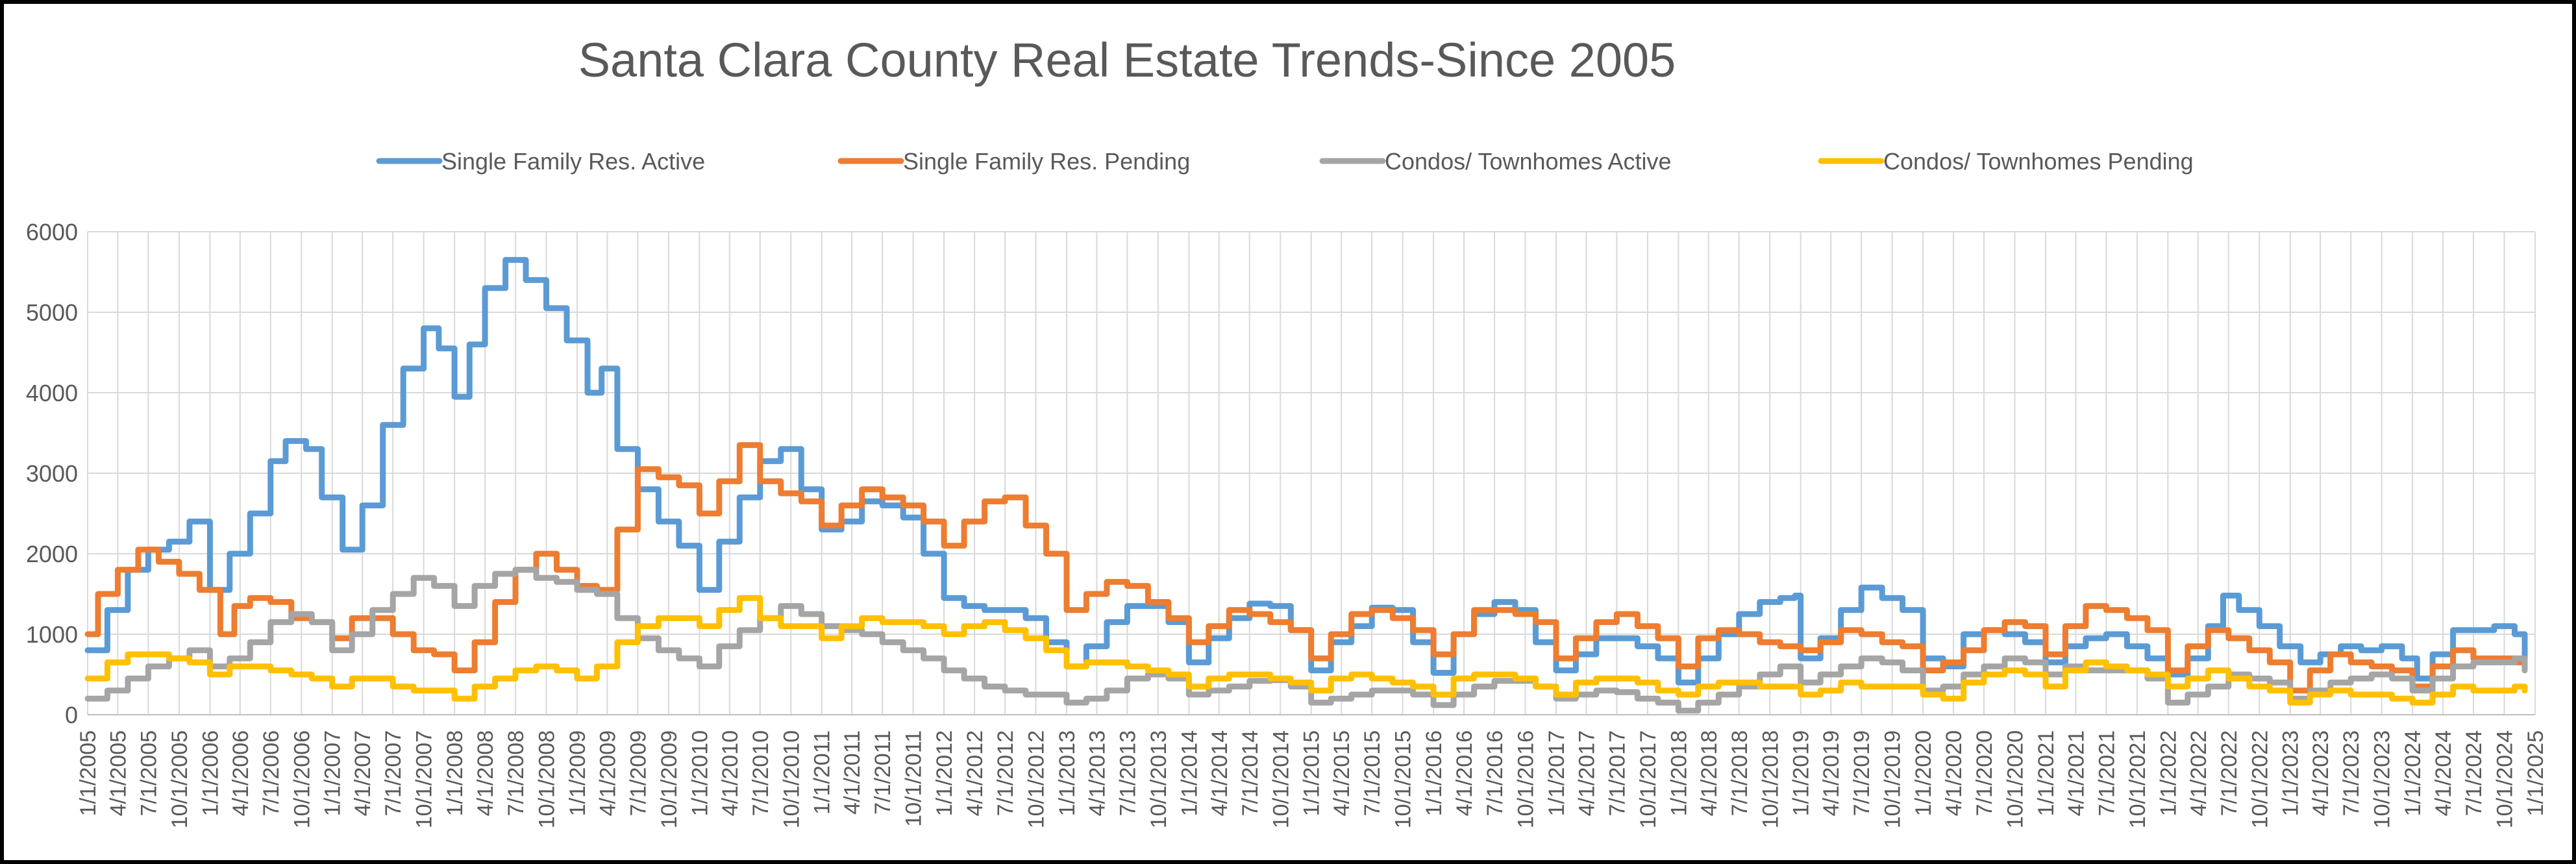 This screenshot has width=2576, height=864. What do you see at coordinates (944, 773) in the screenshot?
I see `x-tick-label: 1/1/2012` at bounding box center [944, 773].